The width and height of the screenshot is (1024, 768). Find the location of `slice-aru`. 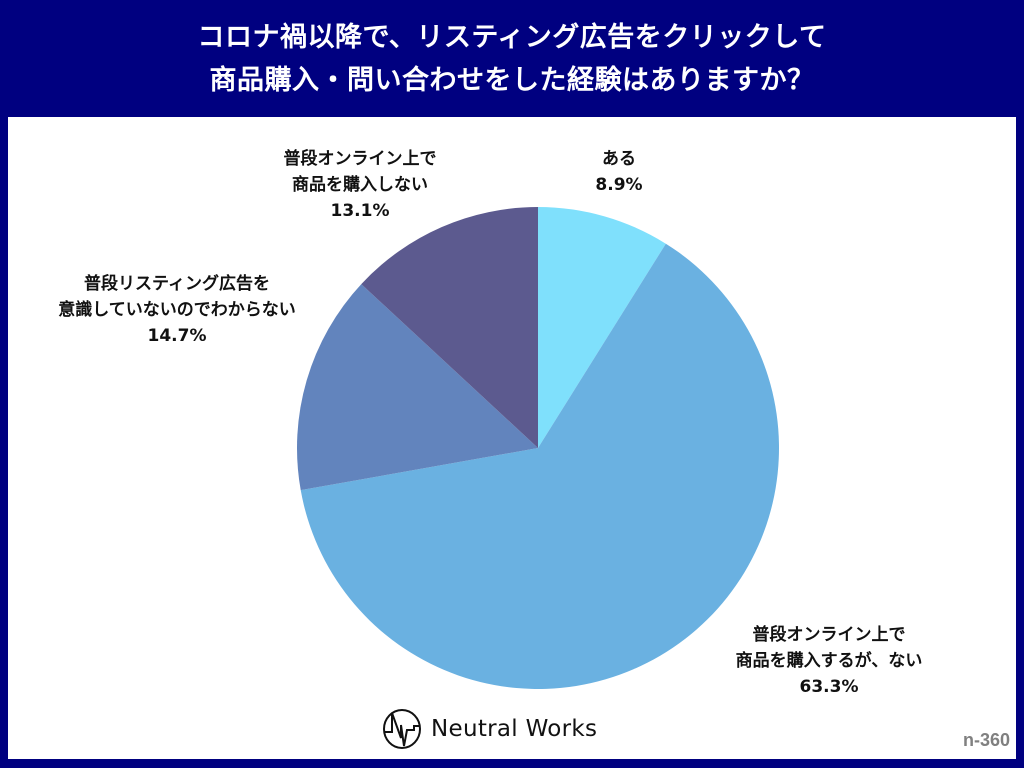

slice-aru is located at coordinates (602, 327).